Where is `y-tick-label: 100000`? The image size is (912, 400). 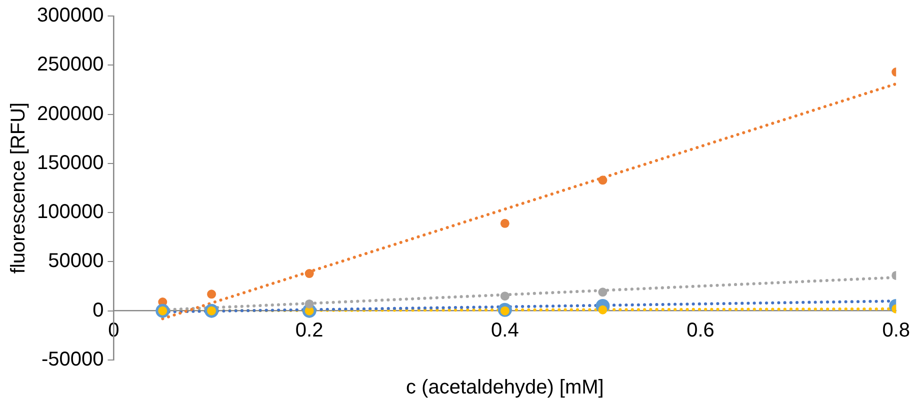 y-tick-label: 100000 is located at coordinates (70, 212).